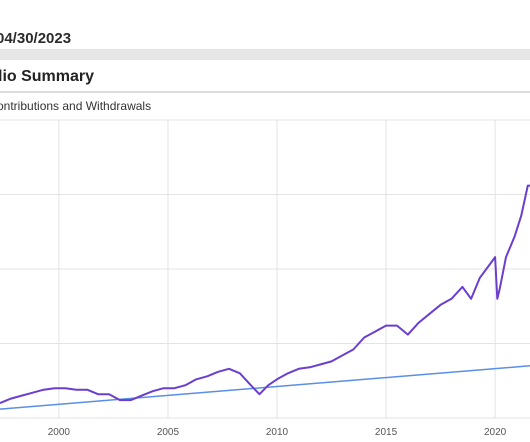  Describe the element at coordinates (76, 106) in the screenshot. I see `chart-subtitle: ontributions and Withdrawals` at that location.